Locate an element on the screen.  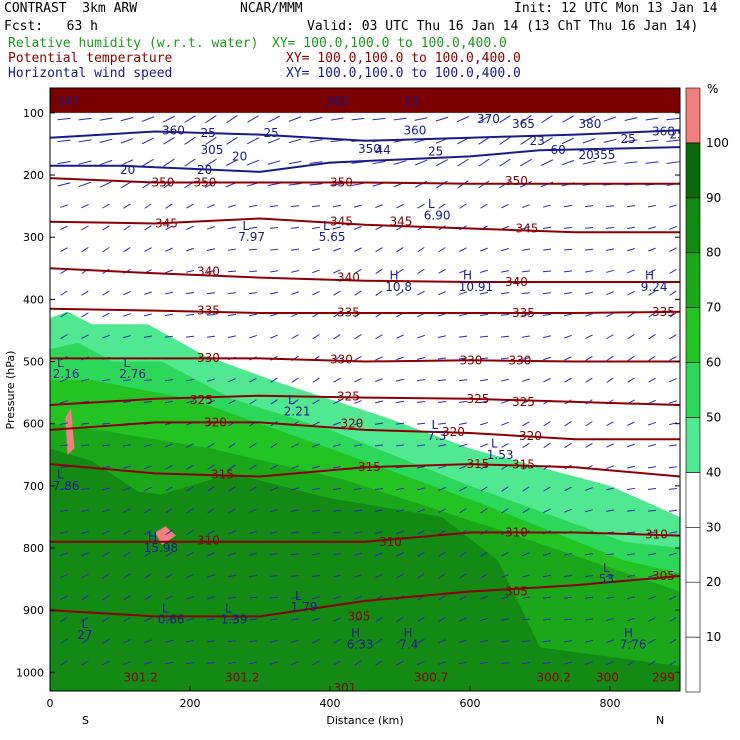
upper-label: 60 is located at coordinates (558, 150).